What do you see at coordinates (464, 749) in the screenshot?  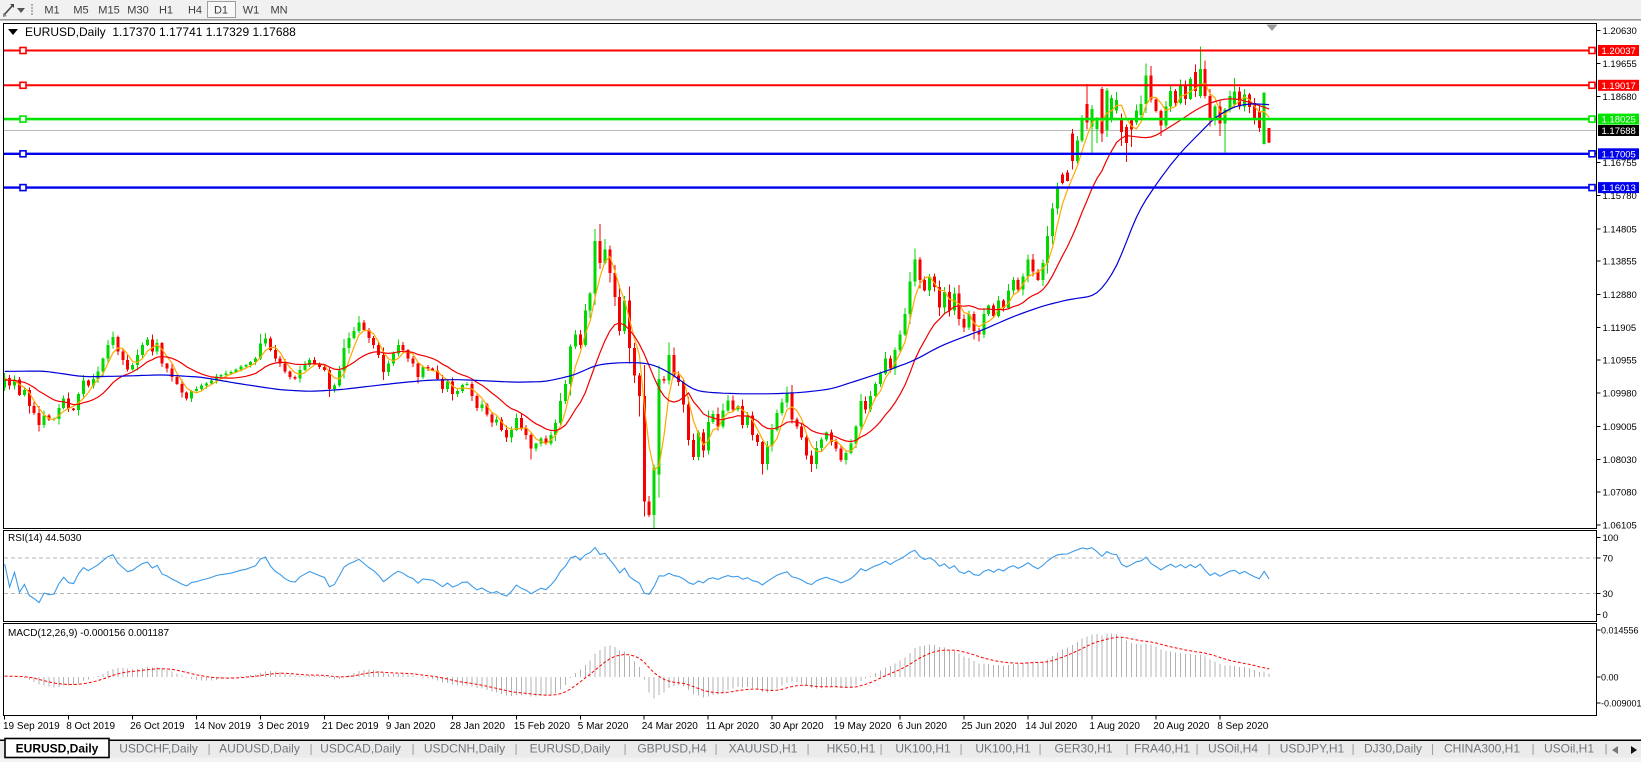 I see `svg-text: USDCNH,Daily` at bounding box center [464, 749].